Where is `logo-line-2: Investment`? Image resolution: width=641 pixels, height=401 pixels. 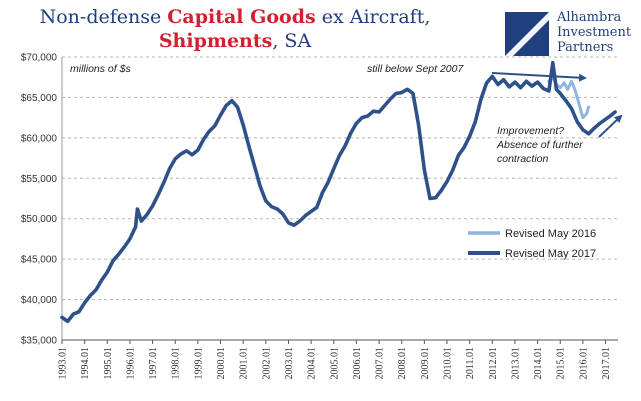
logo-line-2: Investment is located at coordinates (594, 32).